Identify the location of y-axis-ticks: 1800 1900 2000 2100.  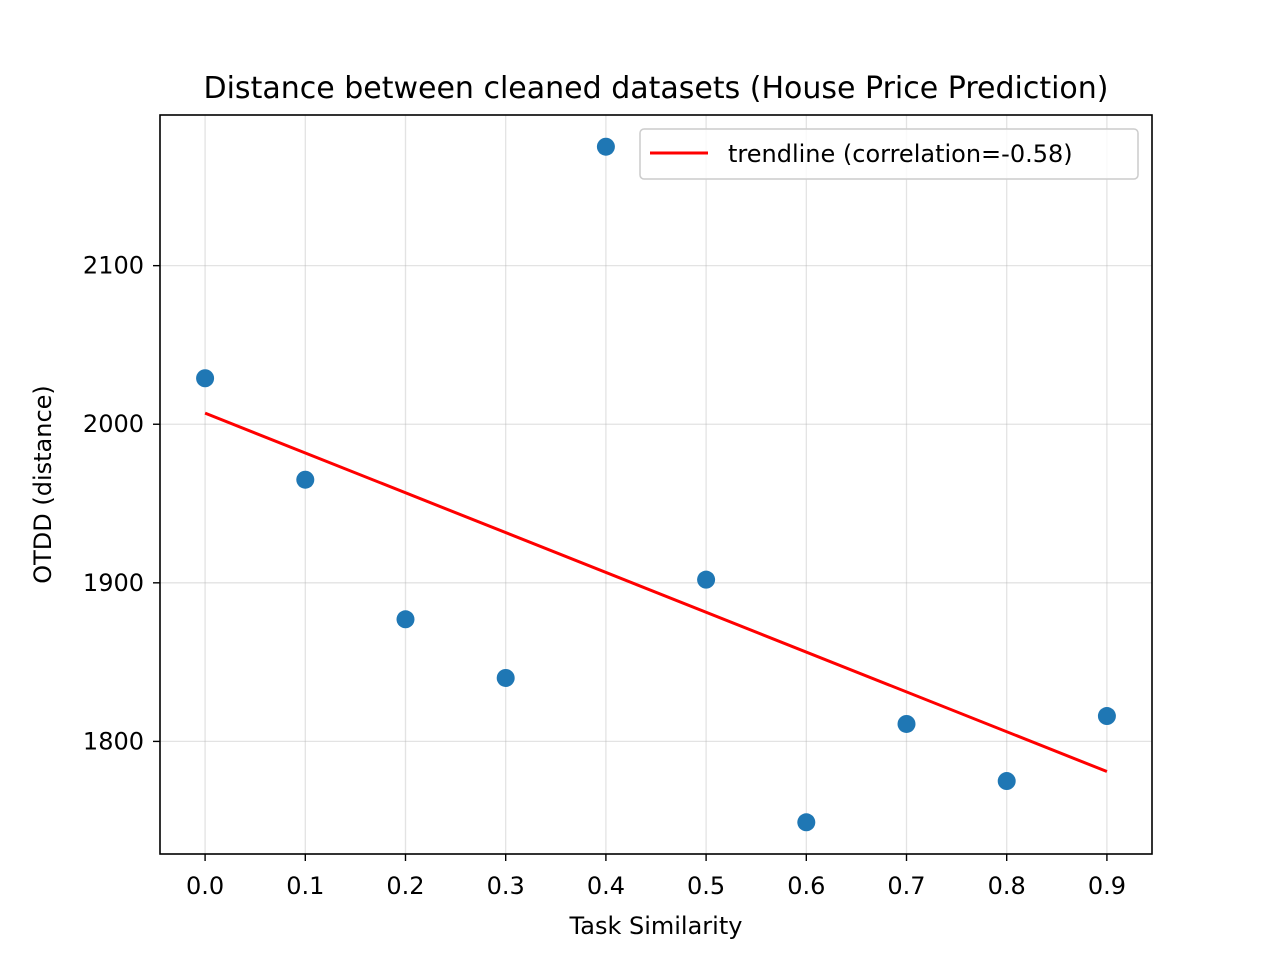
(121, 503).